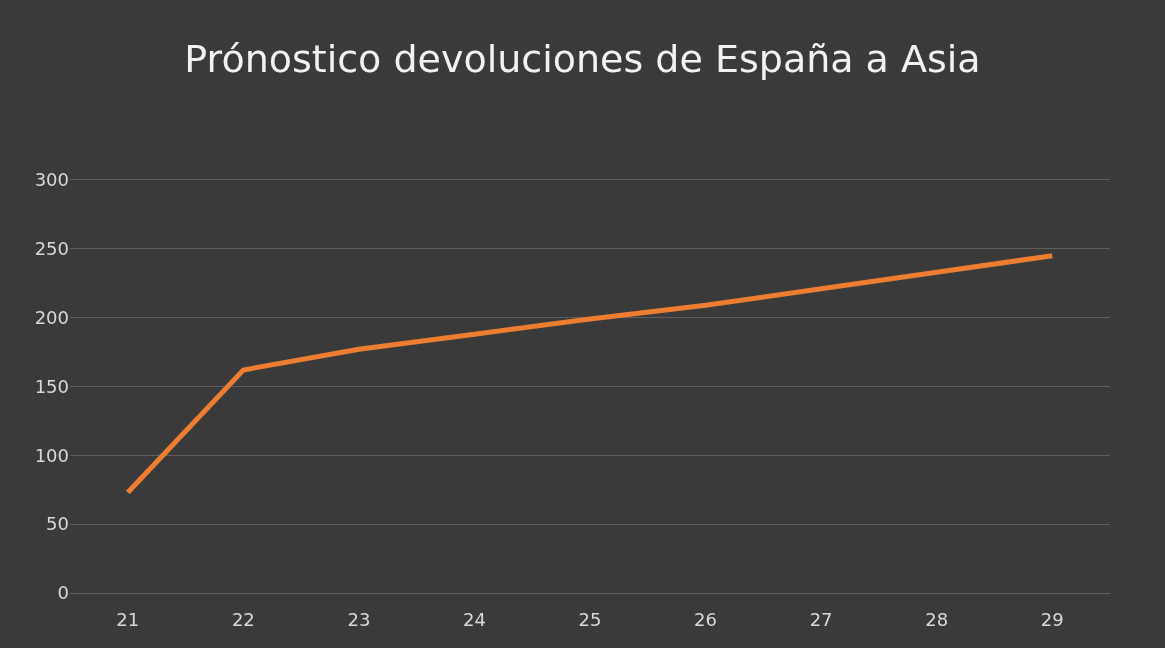 This screenshot has width=1165, height=648. Describe the element at coordinates (51, 180) in the screenshot. I see `y-tick-label: 300` at that location.